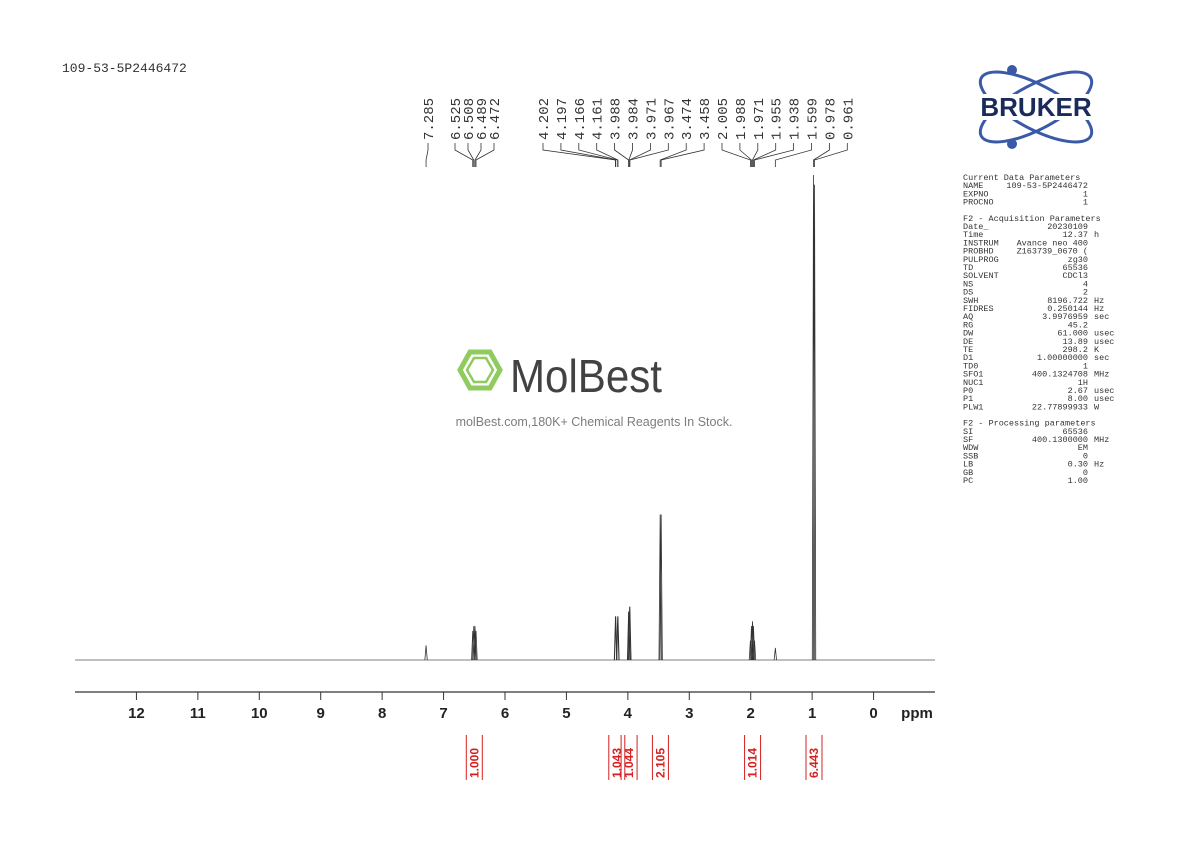 This screenshot has width=1190, height=842. Describe the element at coordinates (849, 119) in the screenshot. I see `peak-label: 0.961` at that location.